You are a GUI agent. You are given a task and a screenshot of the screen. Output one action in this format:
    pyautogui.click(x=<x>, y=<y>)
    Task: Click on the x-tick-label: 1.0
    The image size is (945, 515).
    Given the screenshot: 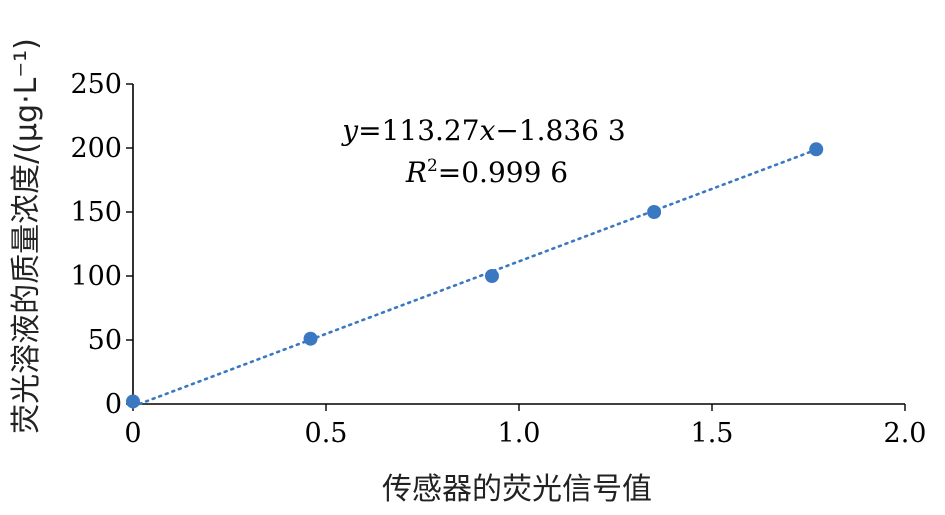 What is the action you would take?
    pyautogui.click(x=519, y=433)
    